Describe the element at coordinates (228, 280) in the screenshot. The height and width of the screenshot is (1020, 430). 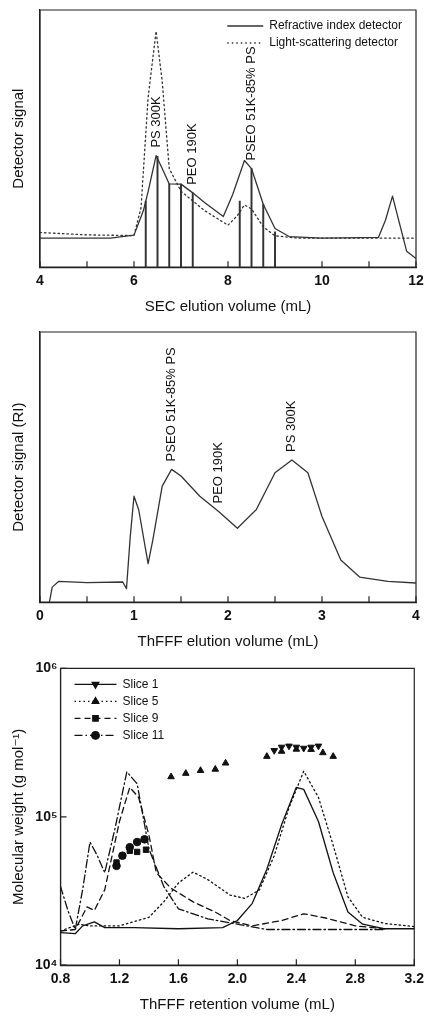
I see `x-tick-label: 8` at that location.